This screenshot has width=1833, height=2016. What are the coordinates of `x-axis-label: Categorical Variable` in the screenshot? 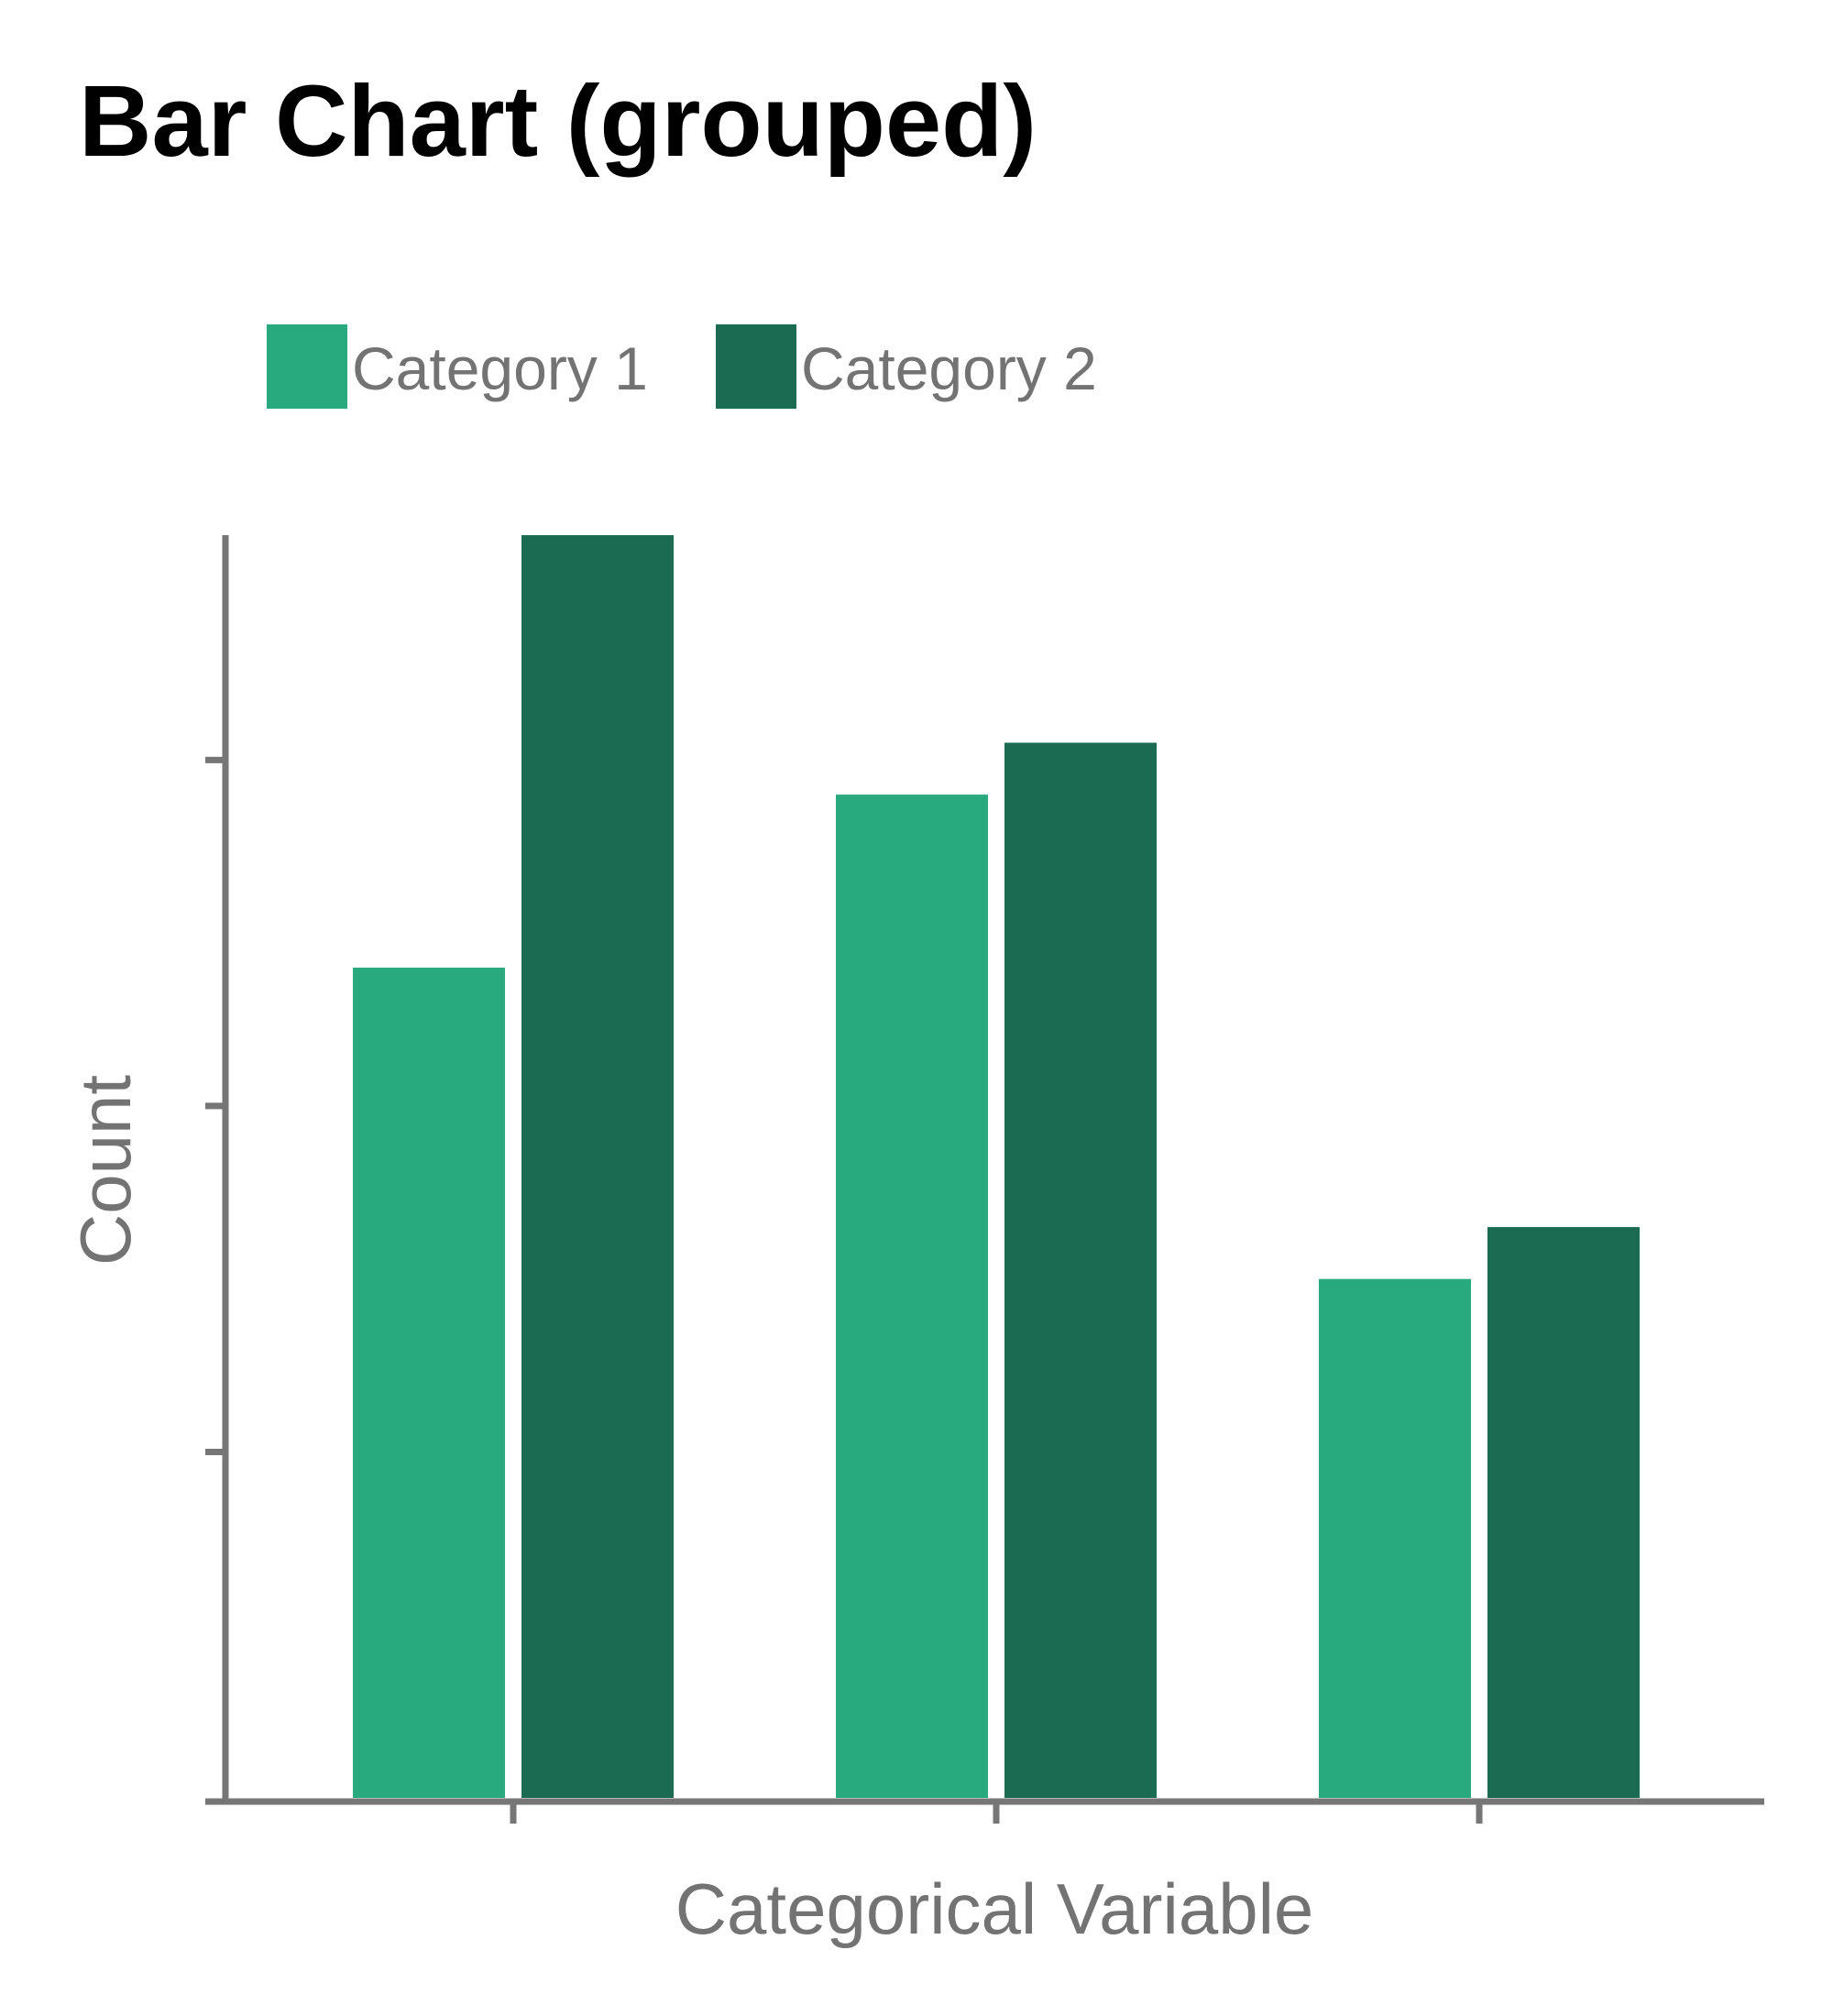 It's located at (994, 1908).